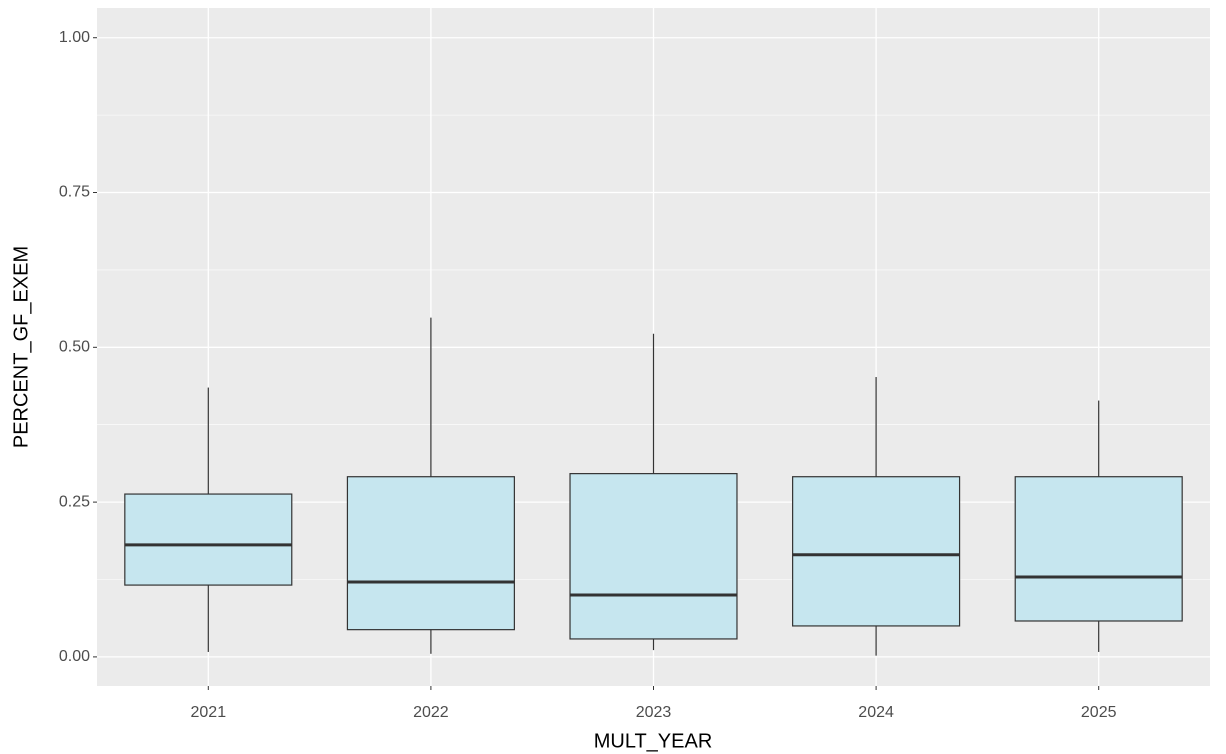  I want to click on y-tick-label: 0.25, so click(74, 501).